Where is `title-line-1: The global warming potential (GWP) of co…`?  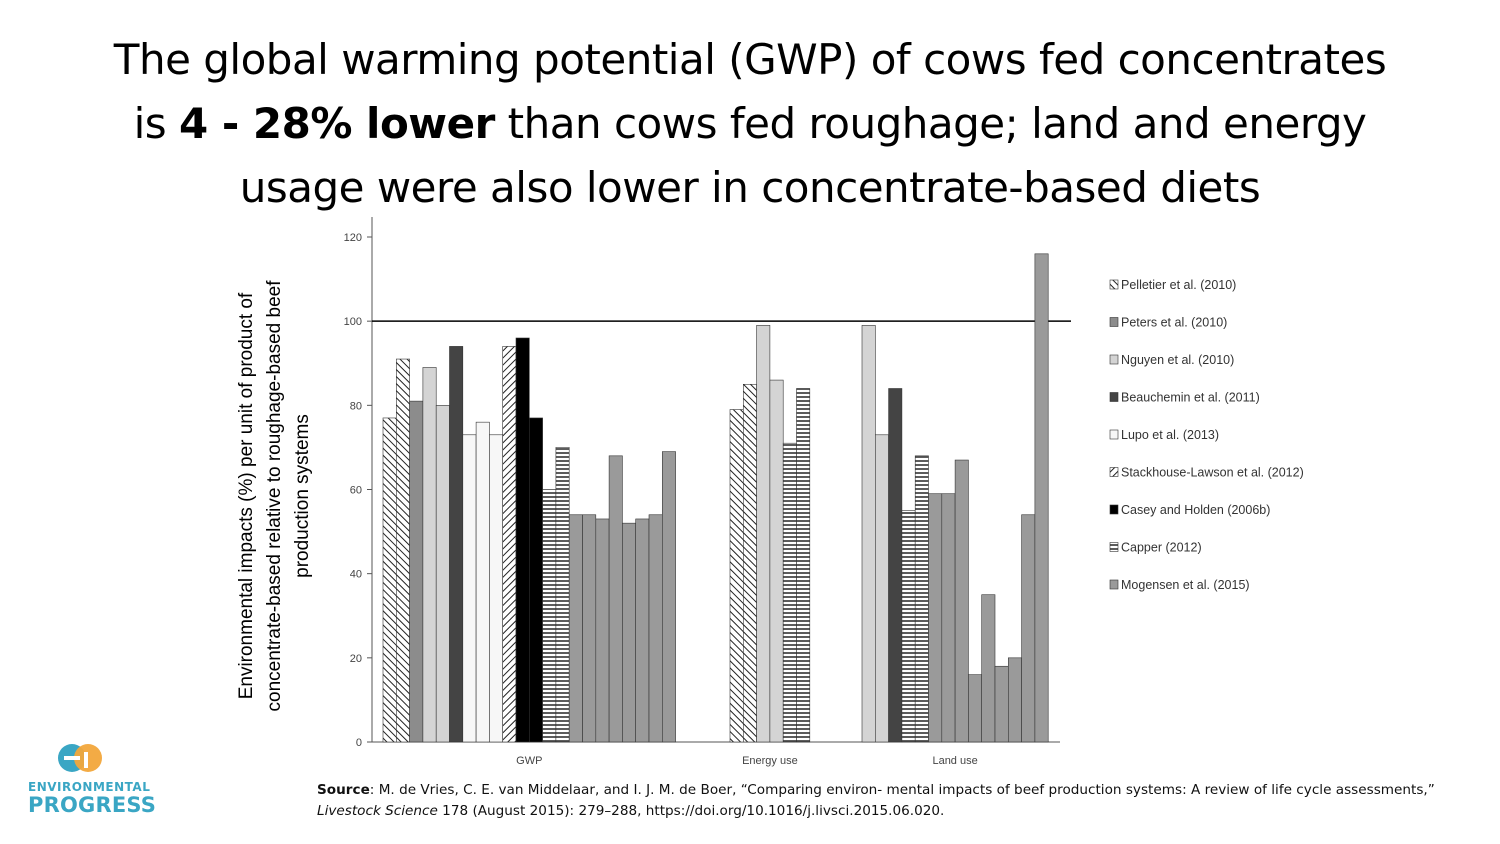 title-line-1: The global warming potential (GWP) of co… is located at coordinates (750, 59).